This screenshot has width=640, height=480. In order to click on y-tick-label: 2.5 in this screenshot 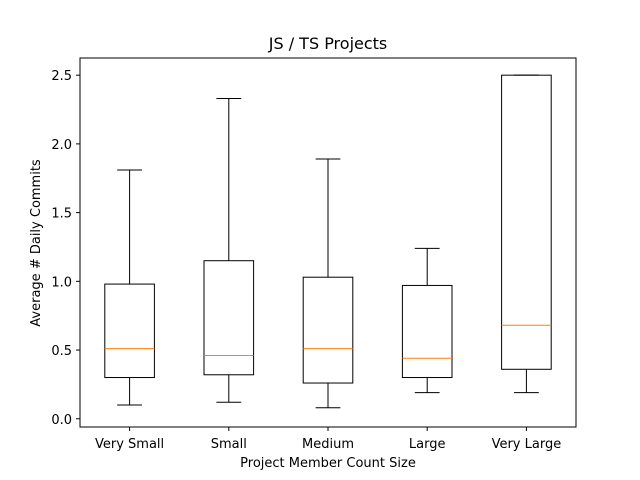, I will do `click(61, 76)`.